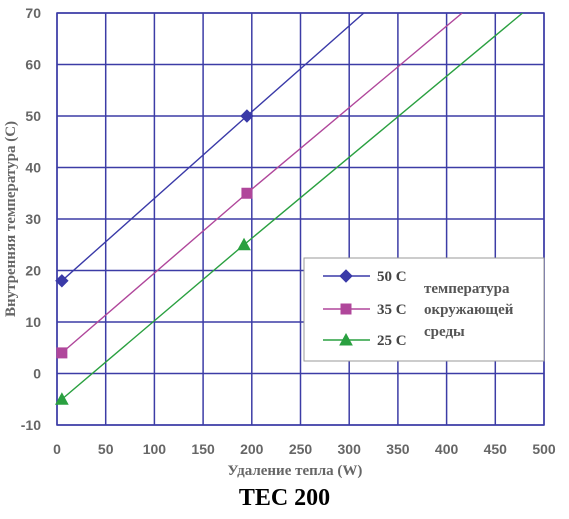 The image size is (569, 519). What do you see at coordinates (496, 449) in the screenshot?
I see `x-tick-label: 450` at bounding box center [496, 449].